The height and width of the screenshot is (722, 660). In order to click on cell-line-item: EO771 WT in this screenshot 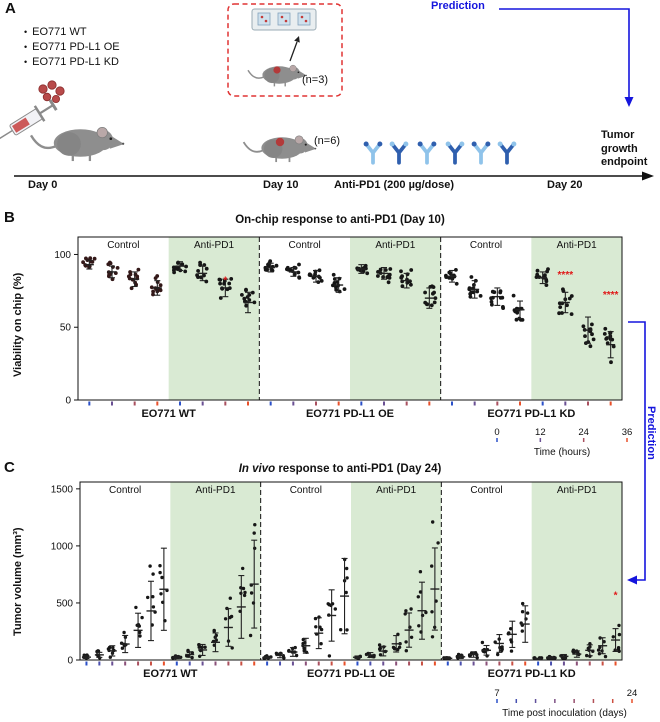, I will do `click(72, 32)`.